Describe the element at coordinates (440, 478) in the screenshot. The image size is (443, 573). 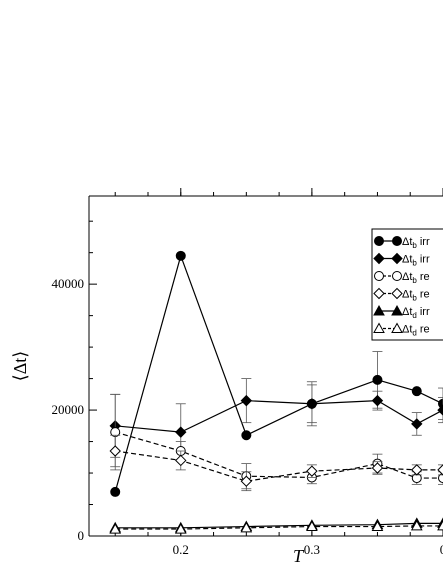
I see `series-3-point` at that location.